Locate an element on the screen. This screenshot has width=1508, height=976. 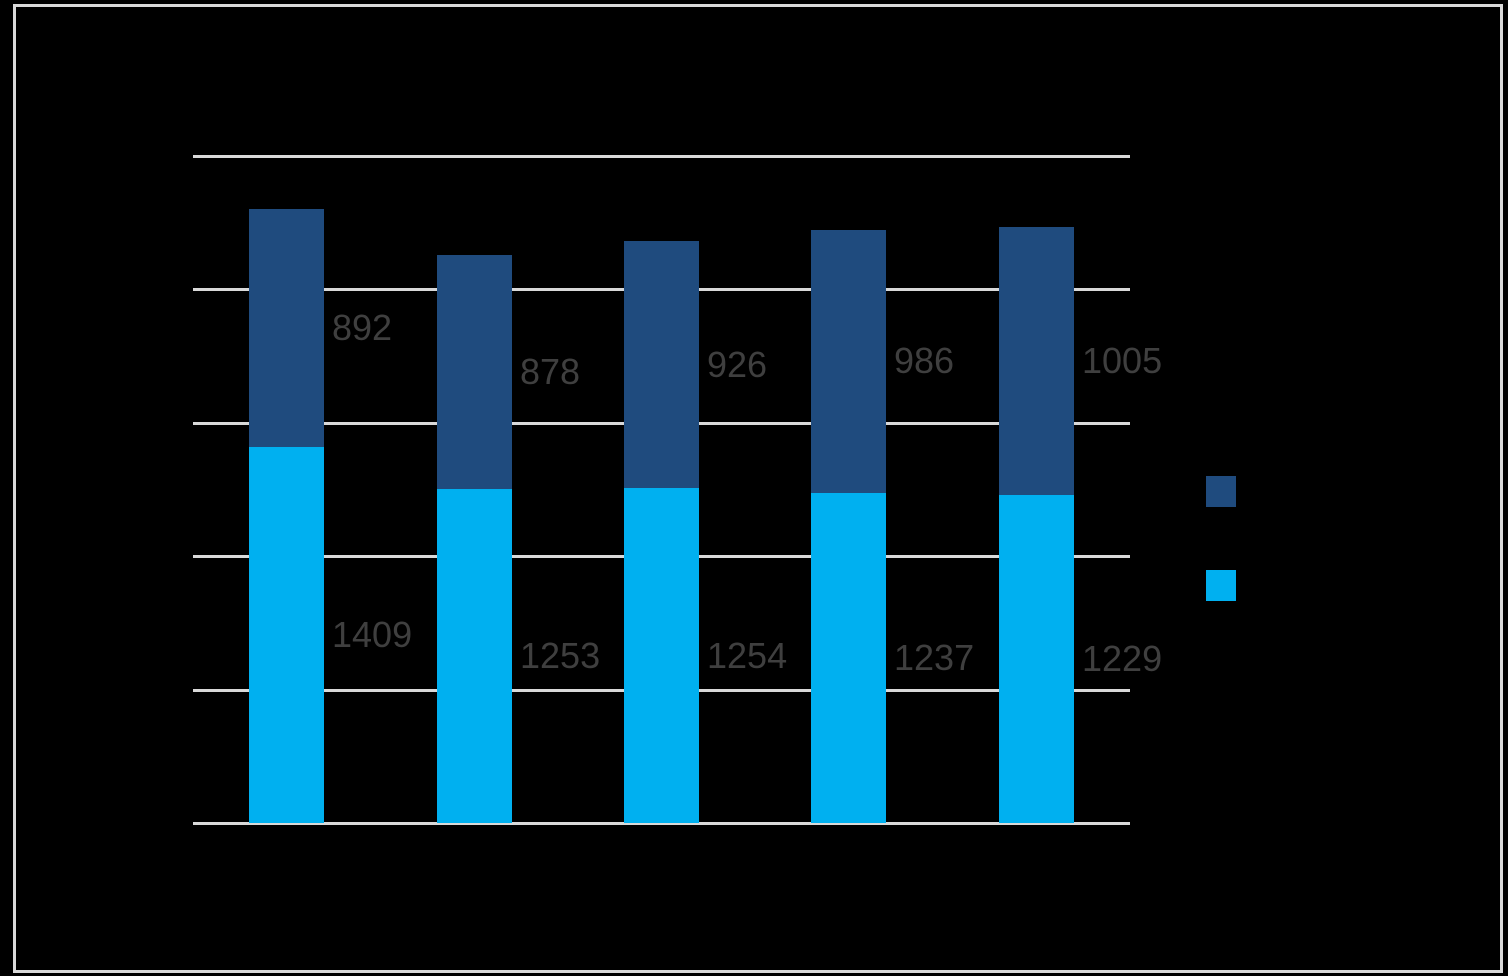
data-label-bottom-segment: 1229 is located at coordinates (1122, 658).